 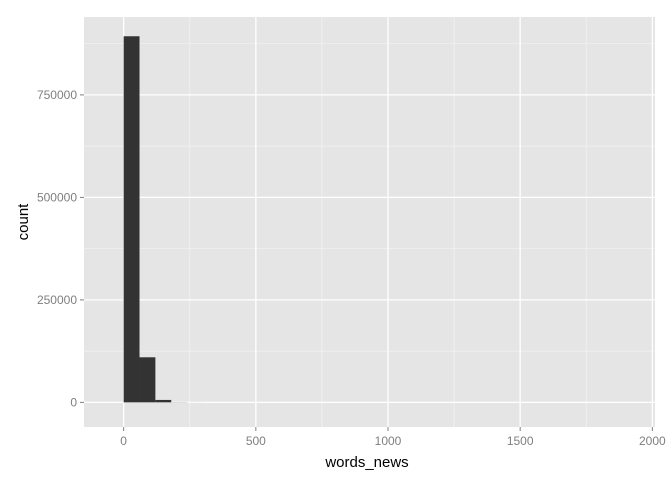 I want to click on y-axis: 0 250000 500000 750000, so click(x=60, y=248).